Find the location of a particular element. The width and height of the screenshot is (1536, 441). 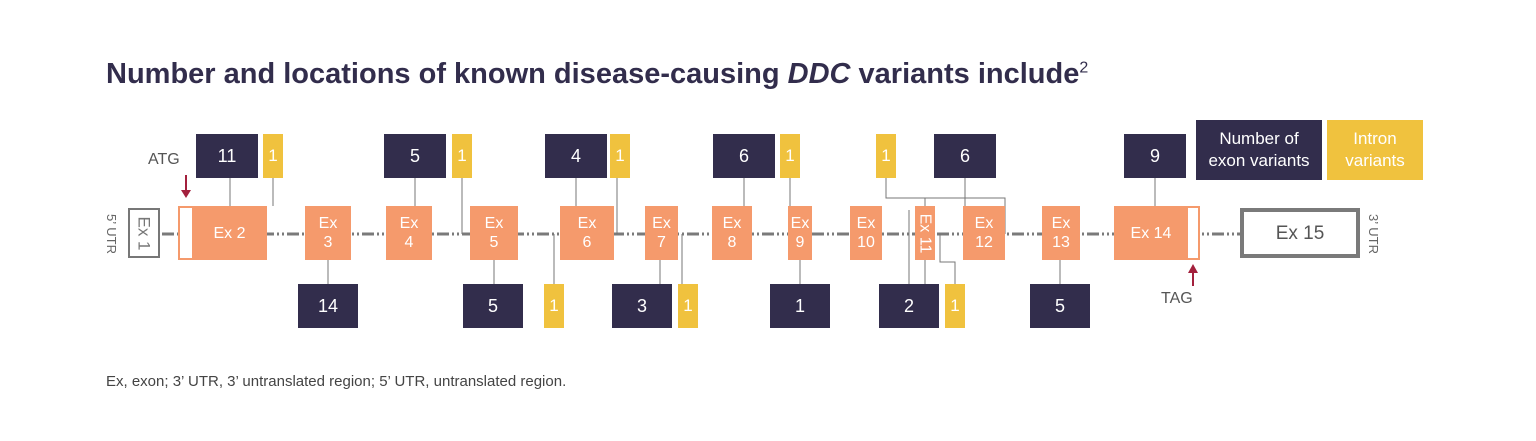

exon-variant-box: 14 is located at coordinates (328, 306).